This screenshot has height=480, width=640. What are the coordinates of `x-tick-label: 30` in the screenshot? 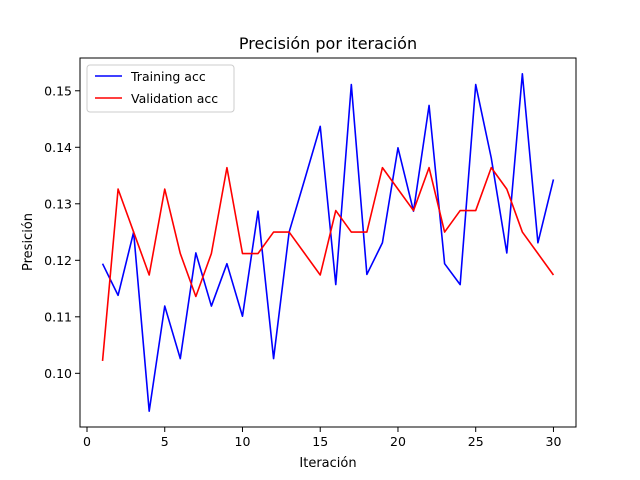 It's located at (554, 441).